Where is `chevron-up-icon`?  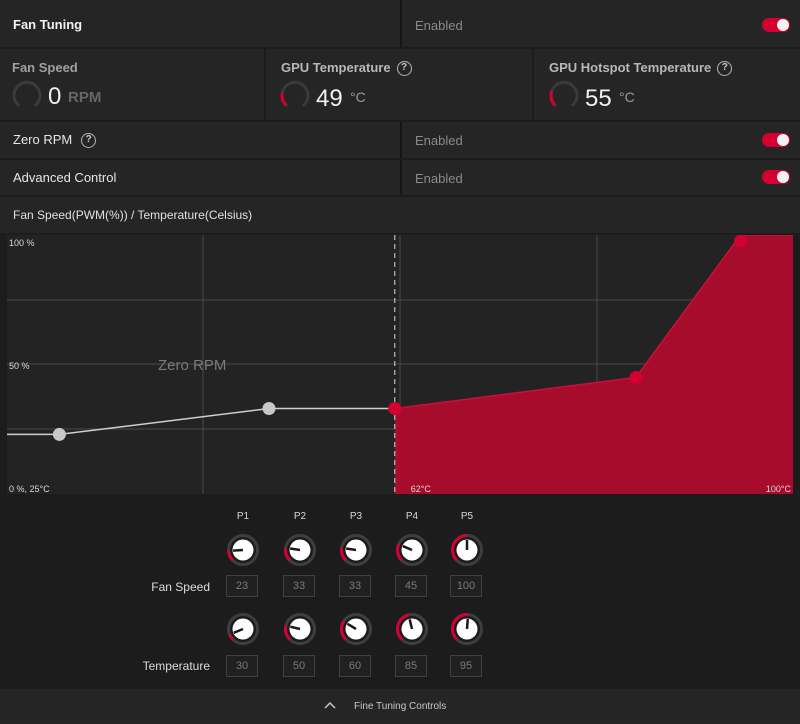
chevron-up-icon is located at coordinates (330, 705).